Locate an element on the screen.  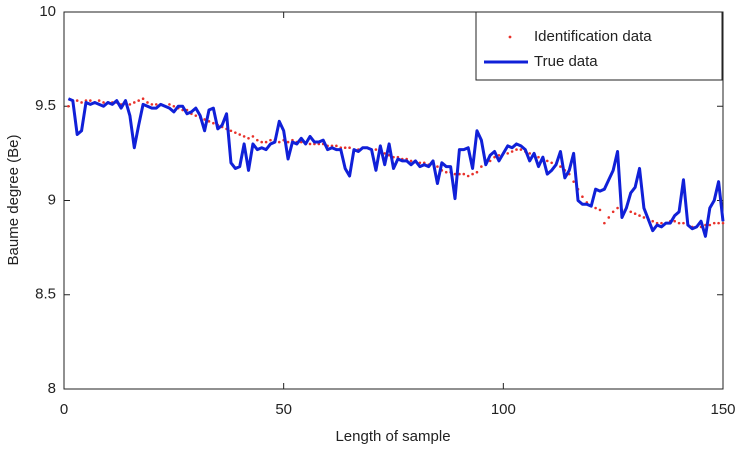
legend-swatch is located at coordinates (510, 37).